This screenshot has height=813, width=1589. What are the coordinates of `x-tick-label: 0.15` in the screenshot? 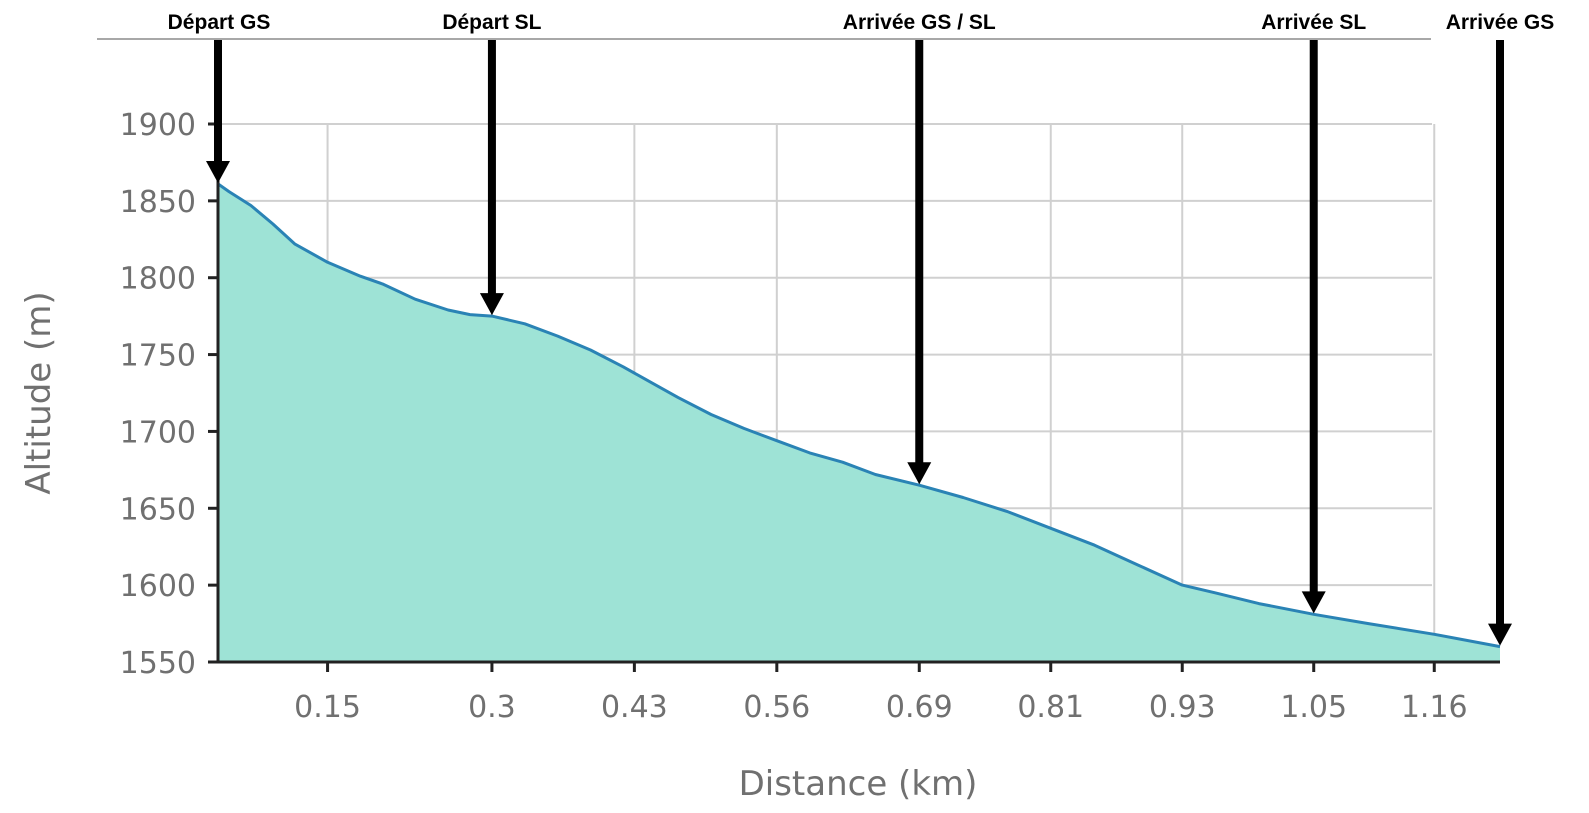 It's located at (327, 707).